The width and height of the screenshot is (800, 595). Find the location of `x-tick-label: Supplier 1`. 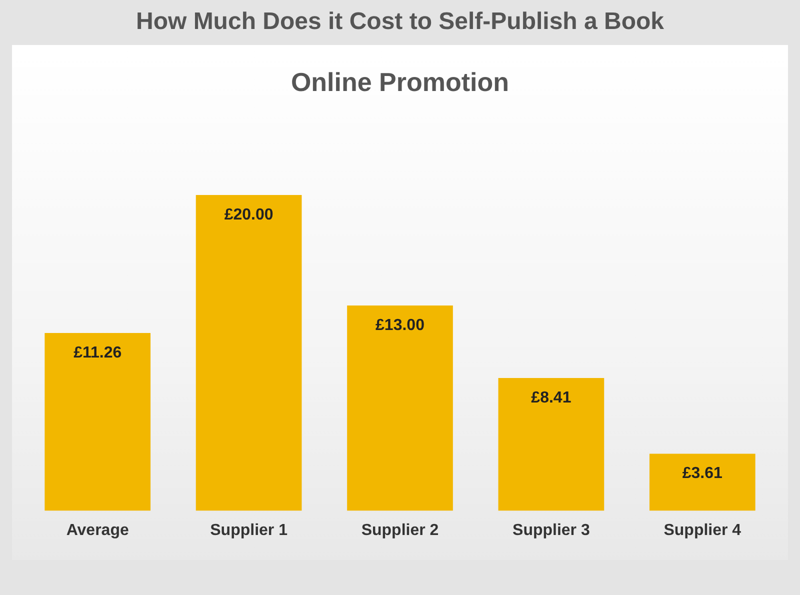

x-tick-label: Supplier 1 is located at coordinates (249, 530).